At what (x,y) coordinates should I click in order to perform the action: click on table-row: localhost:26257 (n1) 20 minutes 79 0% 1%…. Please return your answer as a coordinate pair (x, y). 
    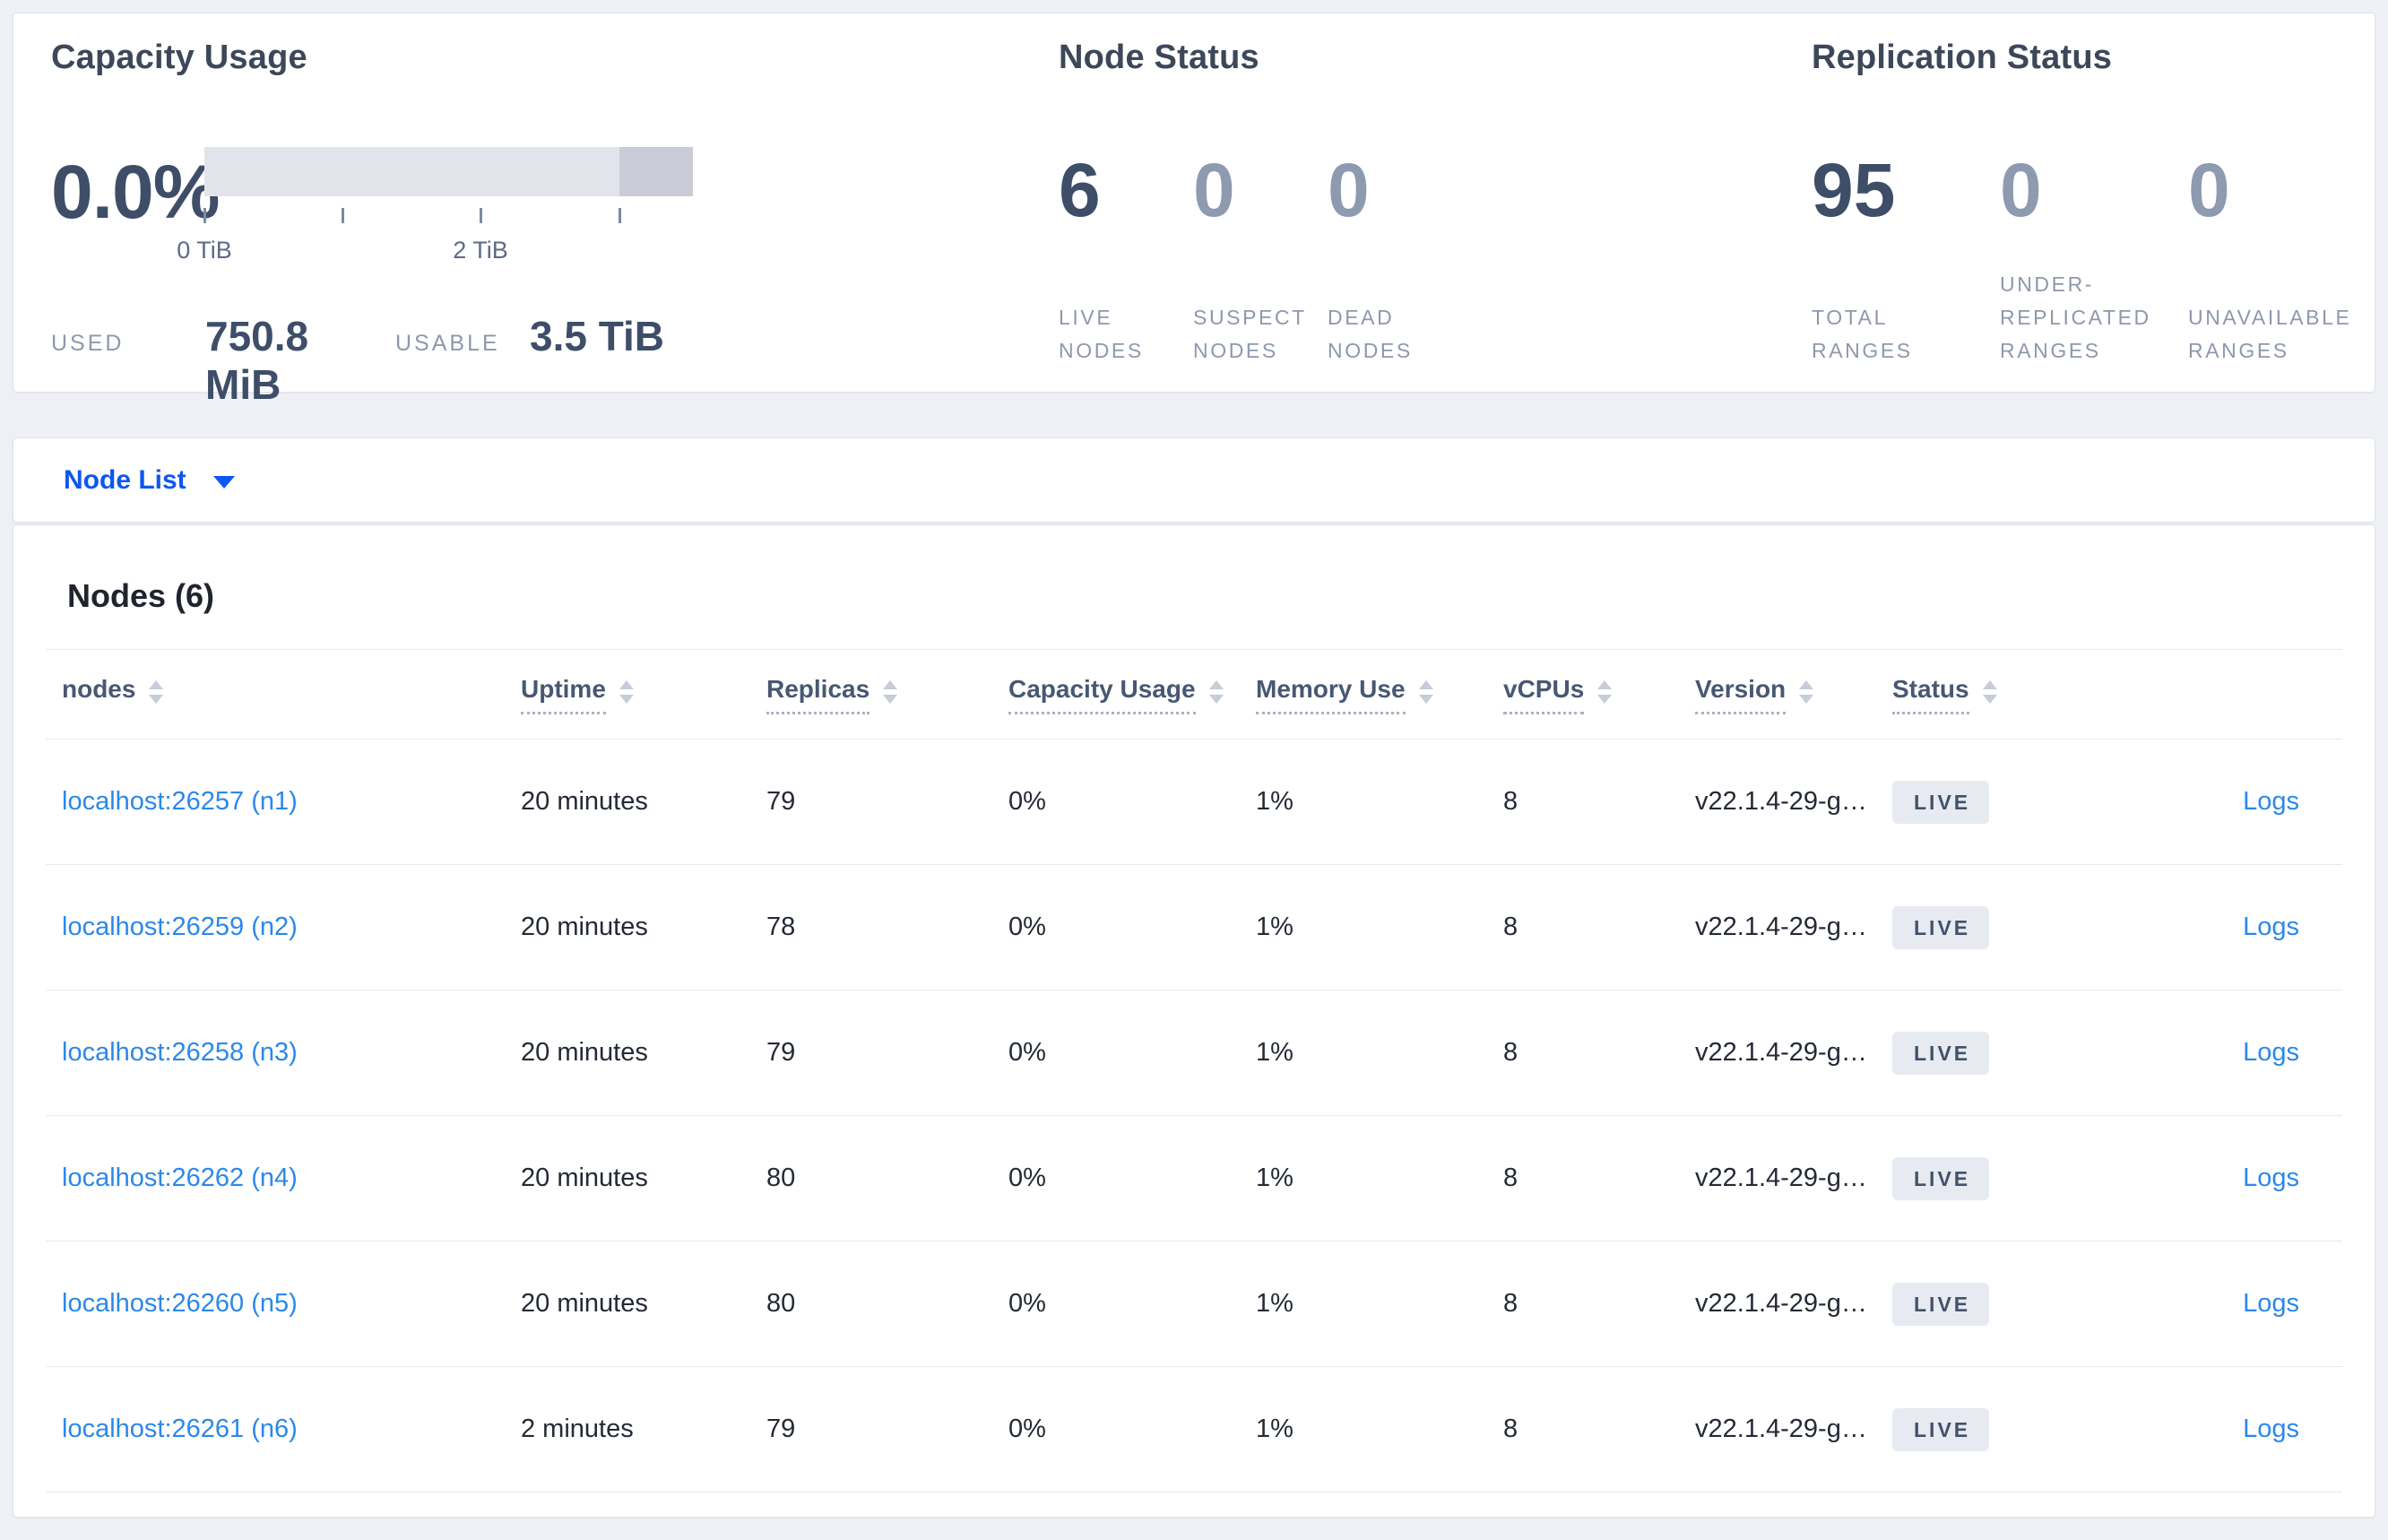
    Looking at the image, I should click on (1194, 802).